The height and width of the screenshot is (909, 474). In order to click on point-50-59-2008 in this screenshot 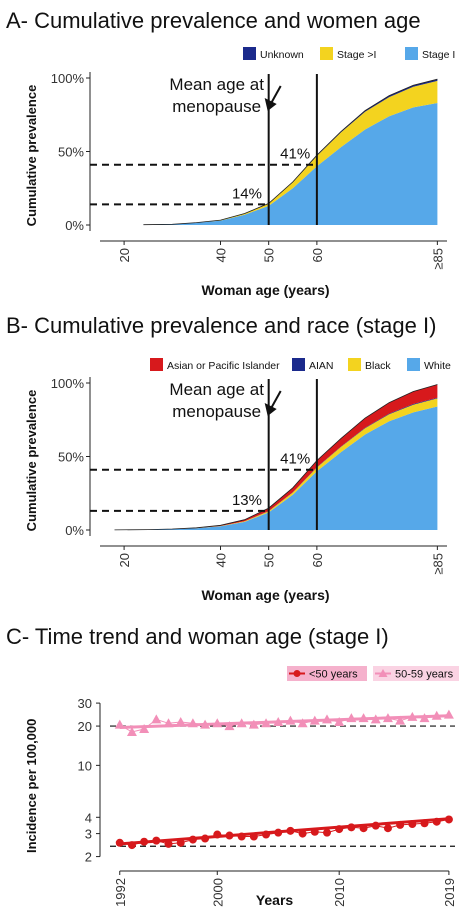, I will do `click(314, 720)`.